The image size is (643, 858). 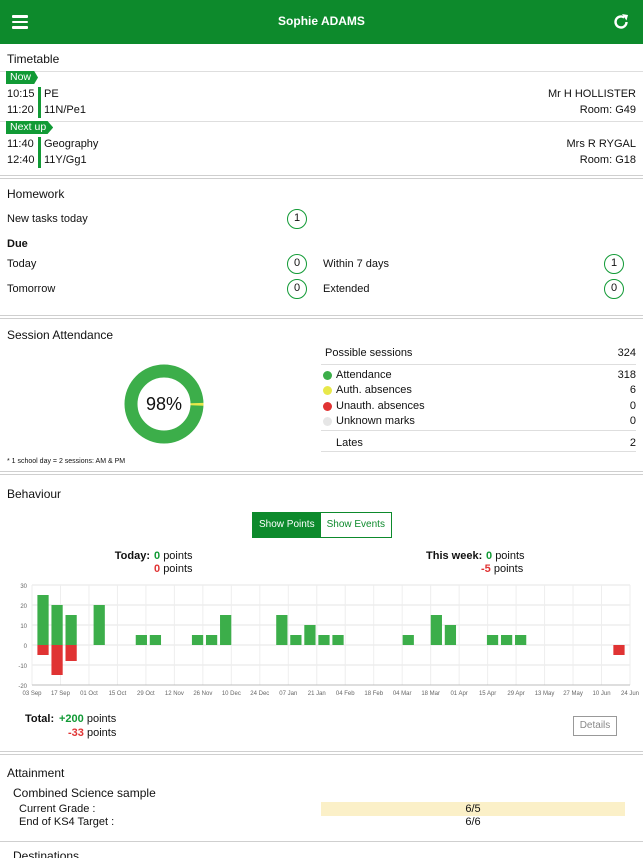 What do you see at coordinates (202, 694) in the screenshot?
I see `x-tick-label: 26 Nov` at bounding box center [202, 694].